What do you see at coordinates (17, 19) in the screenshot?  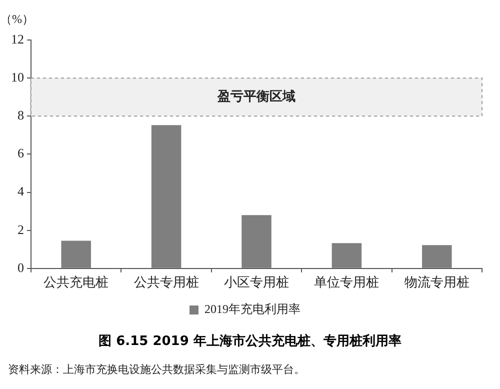 I see `y-axis-title: （%）` at bounding box center [17, 19].